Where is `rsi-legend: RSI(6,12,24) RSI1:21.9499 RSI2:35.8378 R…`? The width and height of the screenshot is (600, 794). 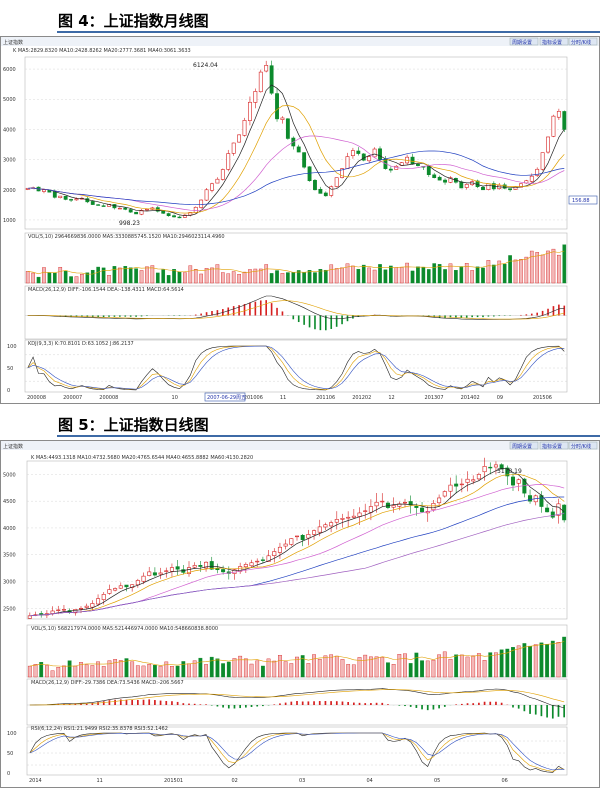
rsi-legend: RSI(6,12,24) RSI1:21.9499 RSI2:35.8378 R… is located at coordinates (99, 729).